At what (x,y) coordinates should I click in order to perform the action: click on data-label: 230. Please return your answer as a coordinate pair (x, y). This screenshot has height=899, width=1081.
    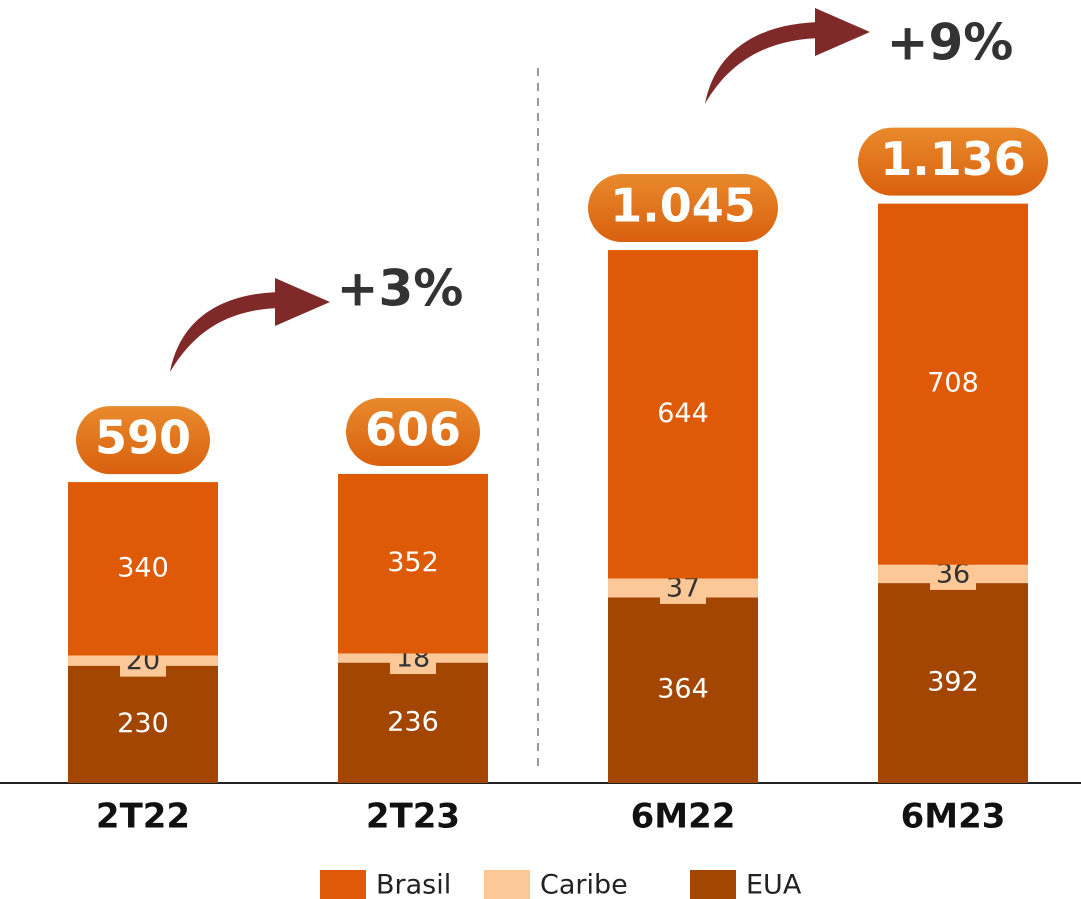
    Looking at the image, I should click on (143, 723).